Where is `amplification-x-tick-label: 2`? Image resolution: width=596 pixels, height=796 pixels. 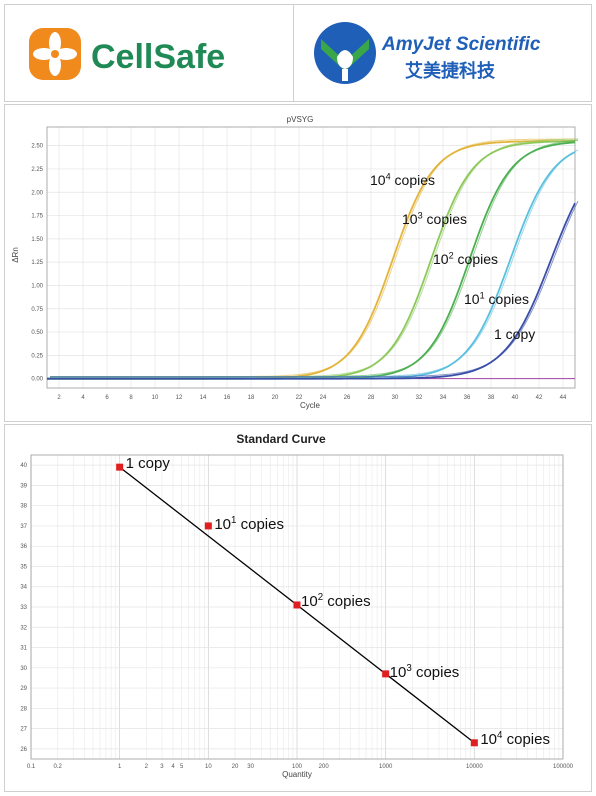 amplification-x-tick-label: 2 is located at coordinates (59, 398).